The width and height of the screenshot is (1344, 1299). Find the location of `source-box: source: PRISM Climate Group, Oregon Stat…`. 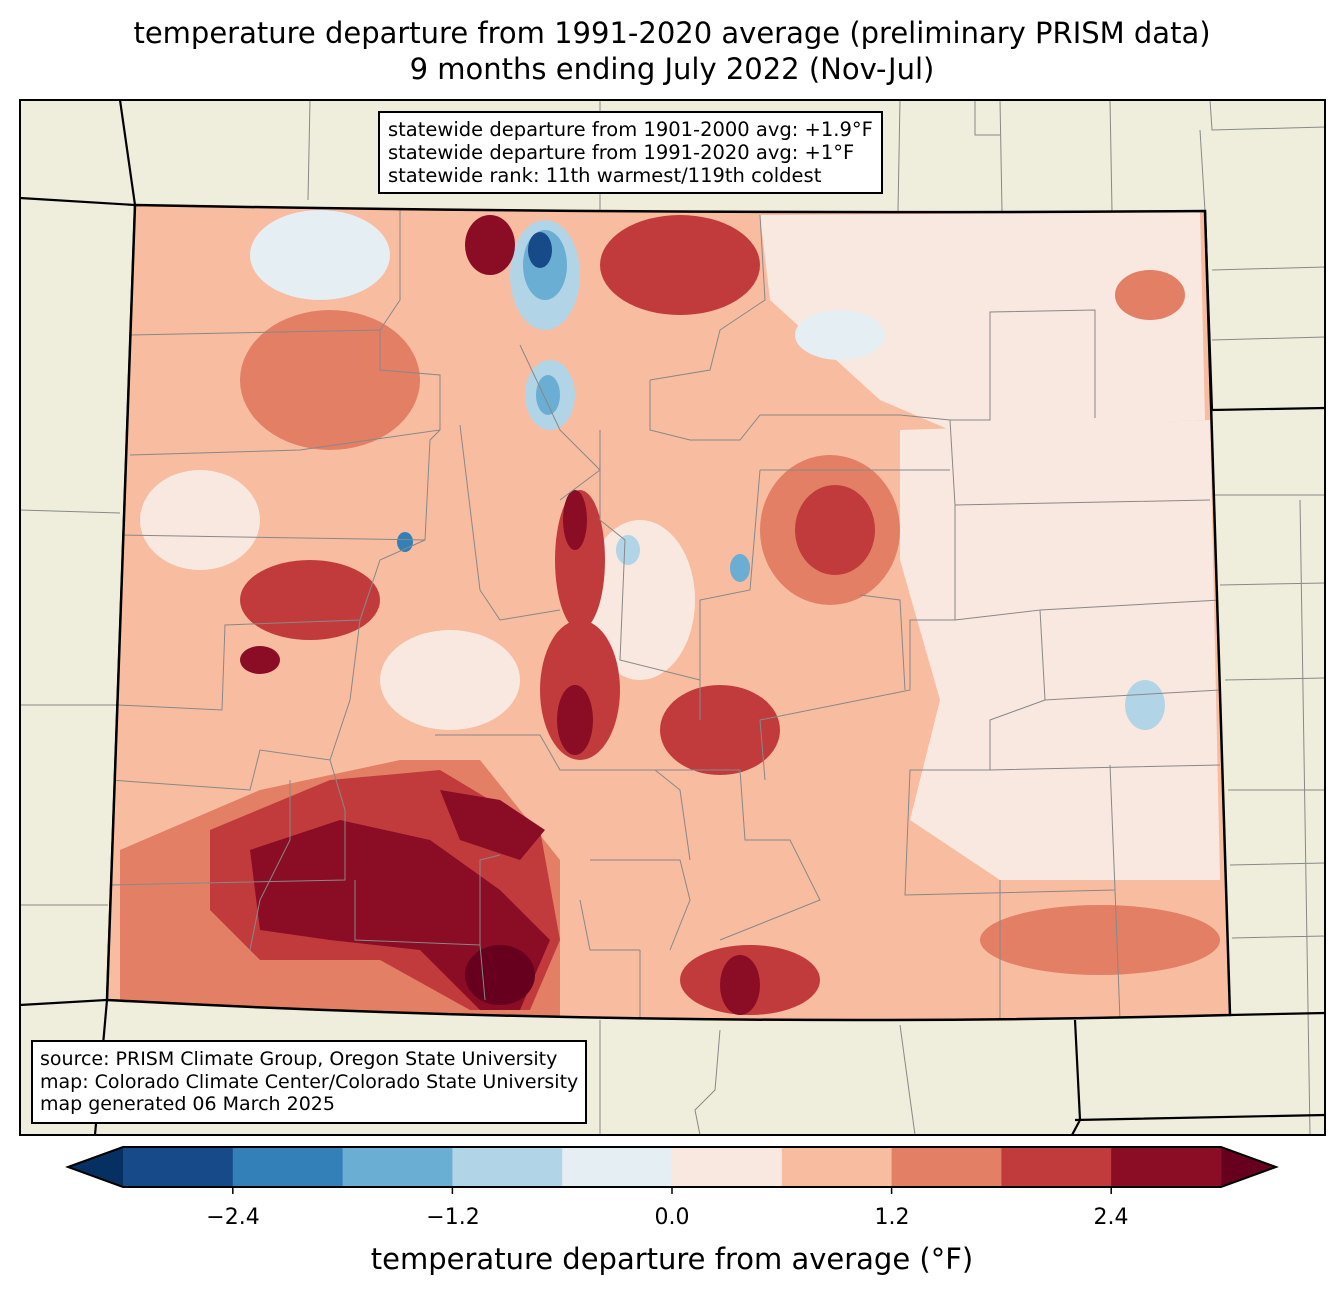

source-box: source: PRISM Climate Group, Oregon Stat… is located at coordinates (309, 1082).